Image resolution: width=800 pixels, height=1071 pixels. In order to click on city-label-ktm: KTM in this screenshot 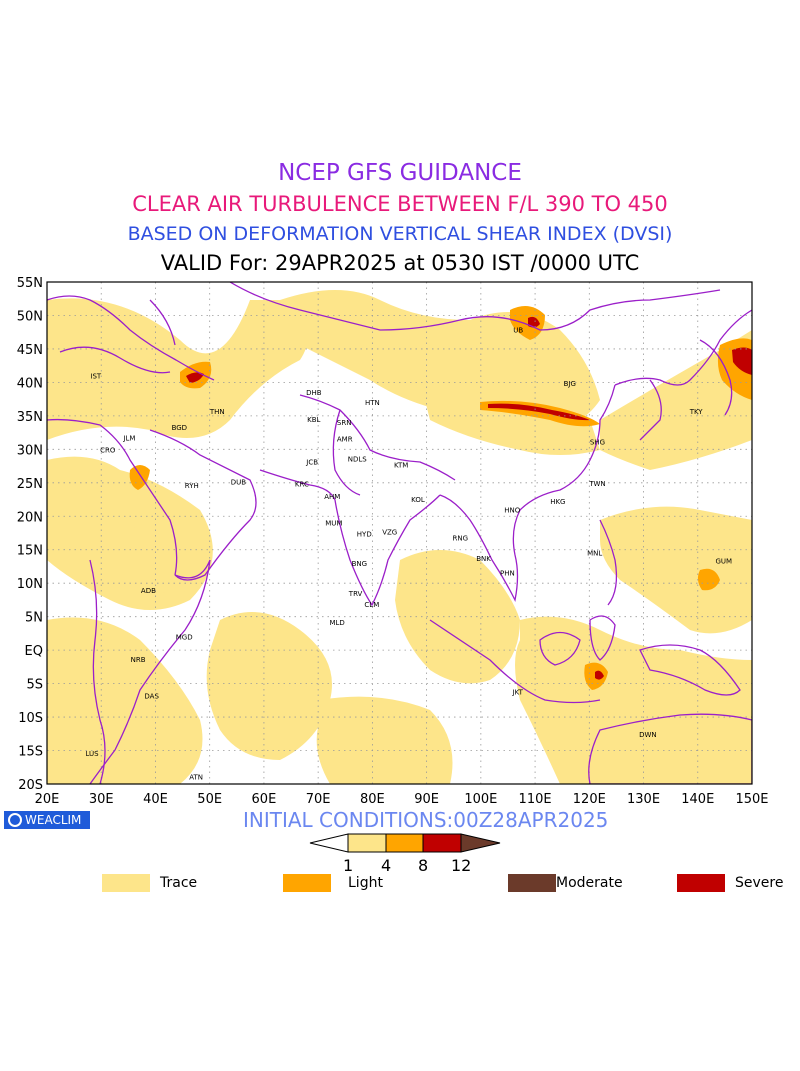, I will do `click(401, 466)`.